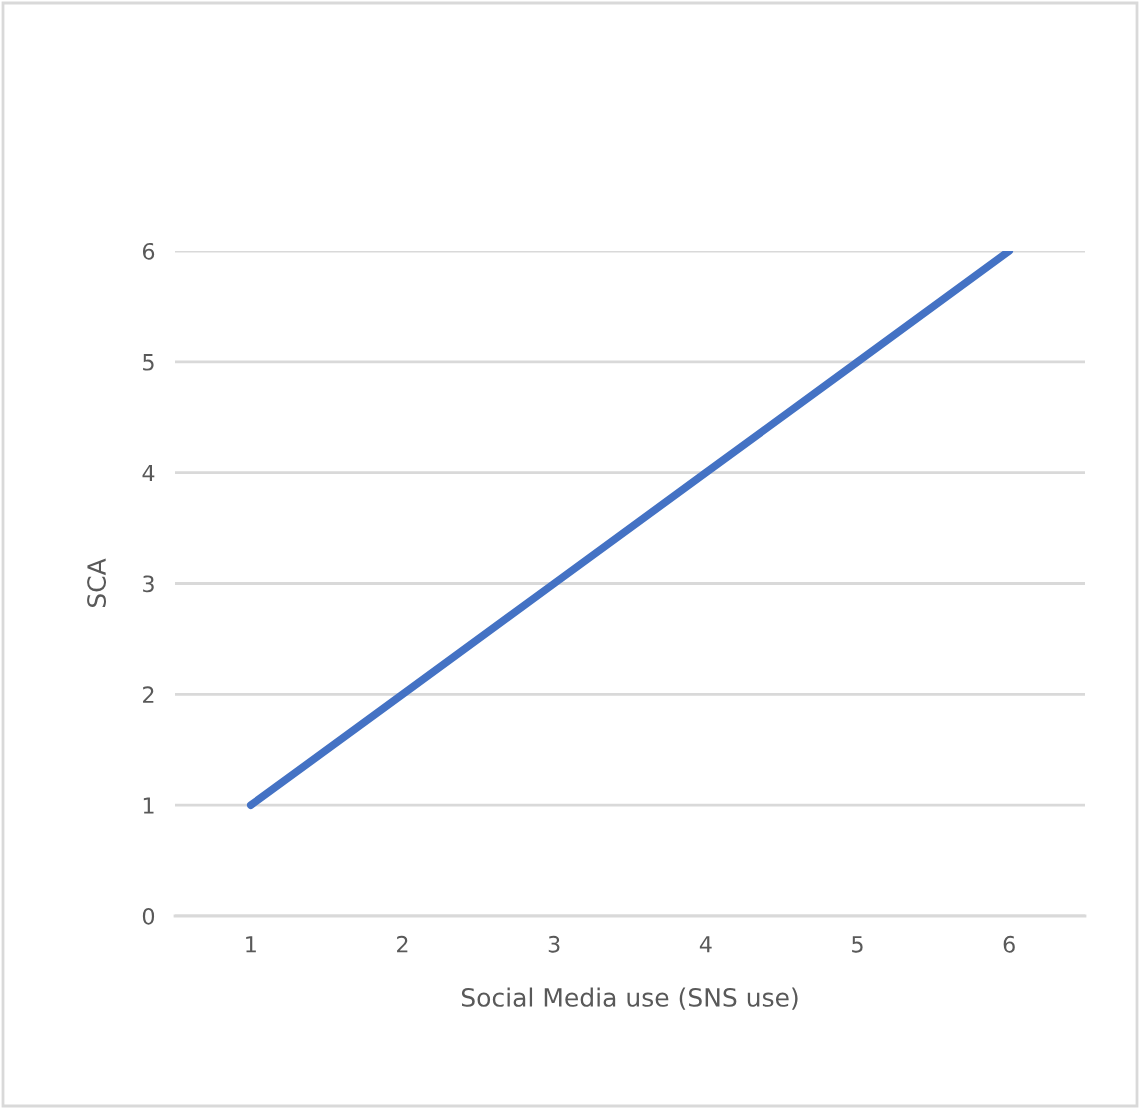 Image resolution: width=1140 pixels, height=1109 pixels. Describe the element at coordinates (857, 944) in the screenshot. I see `x-tick-label: 5` at that location.